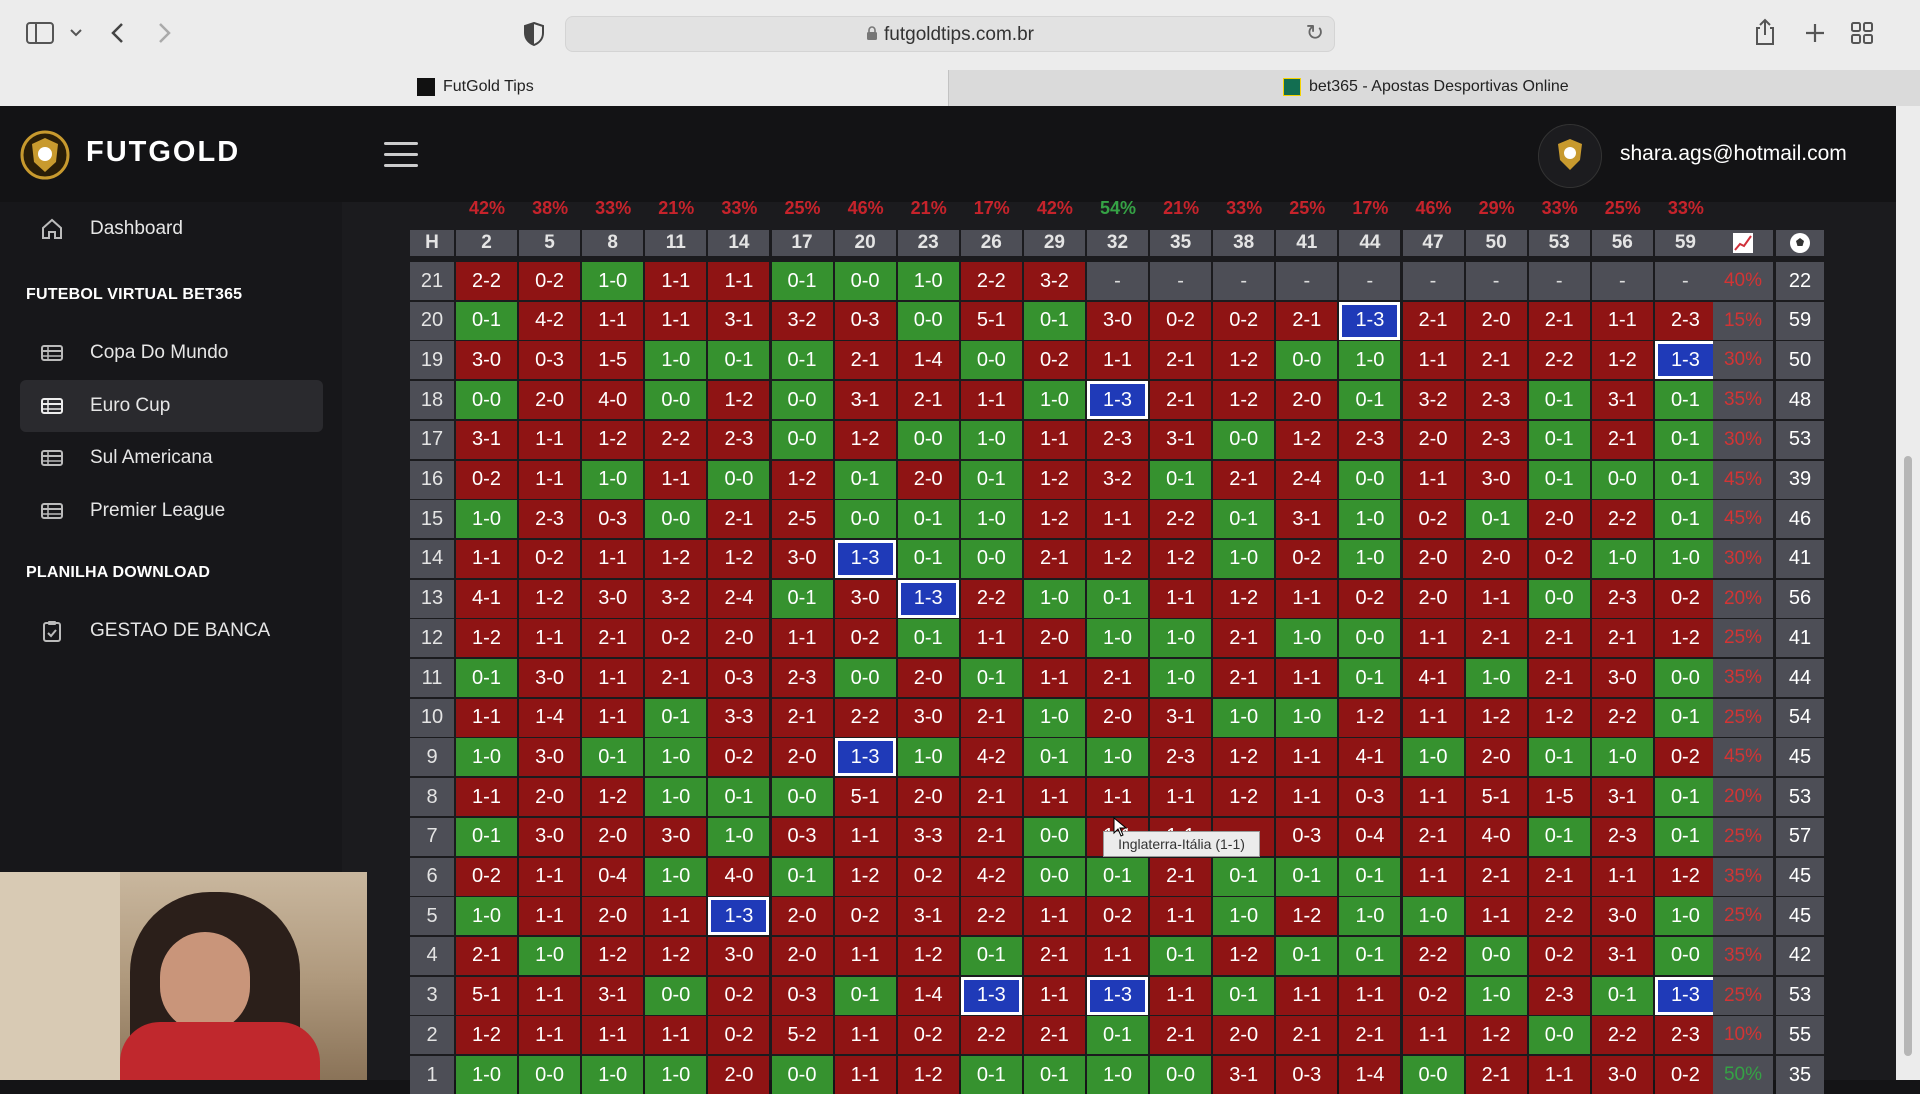  I want to click on sidebar-item-premier-league: Premier League, so click(171, 511).